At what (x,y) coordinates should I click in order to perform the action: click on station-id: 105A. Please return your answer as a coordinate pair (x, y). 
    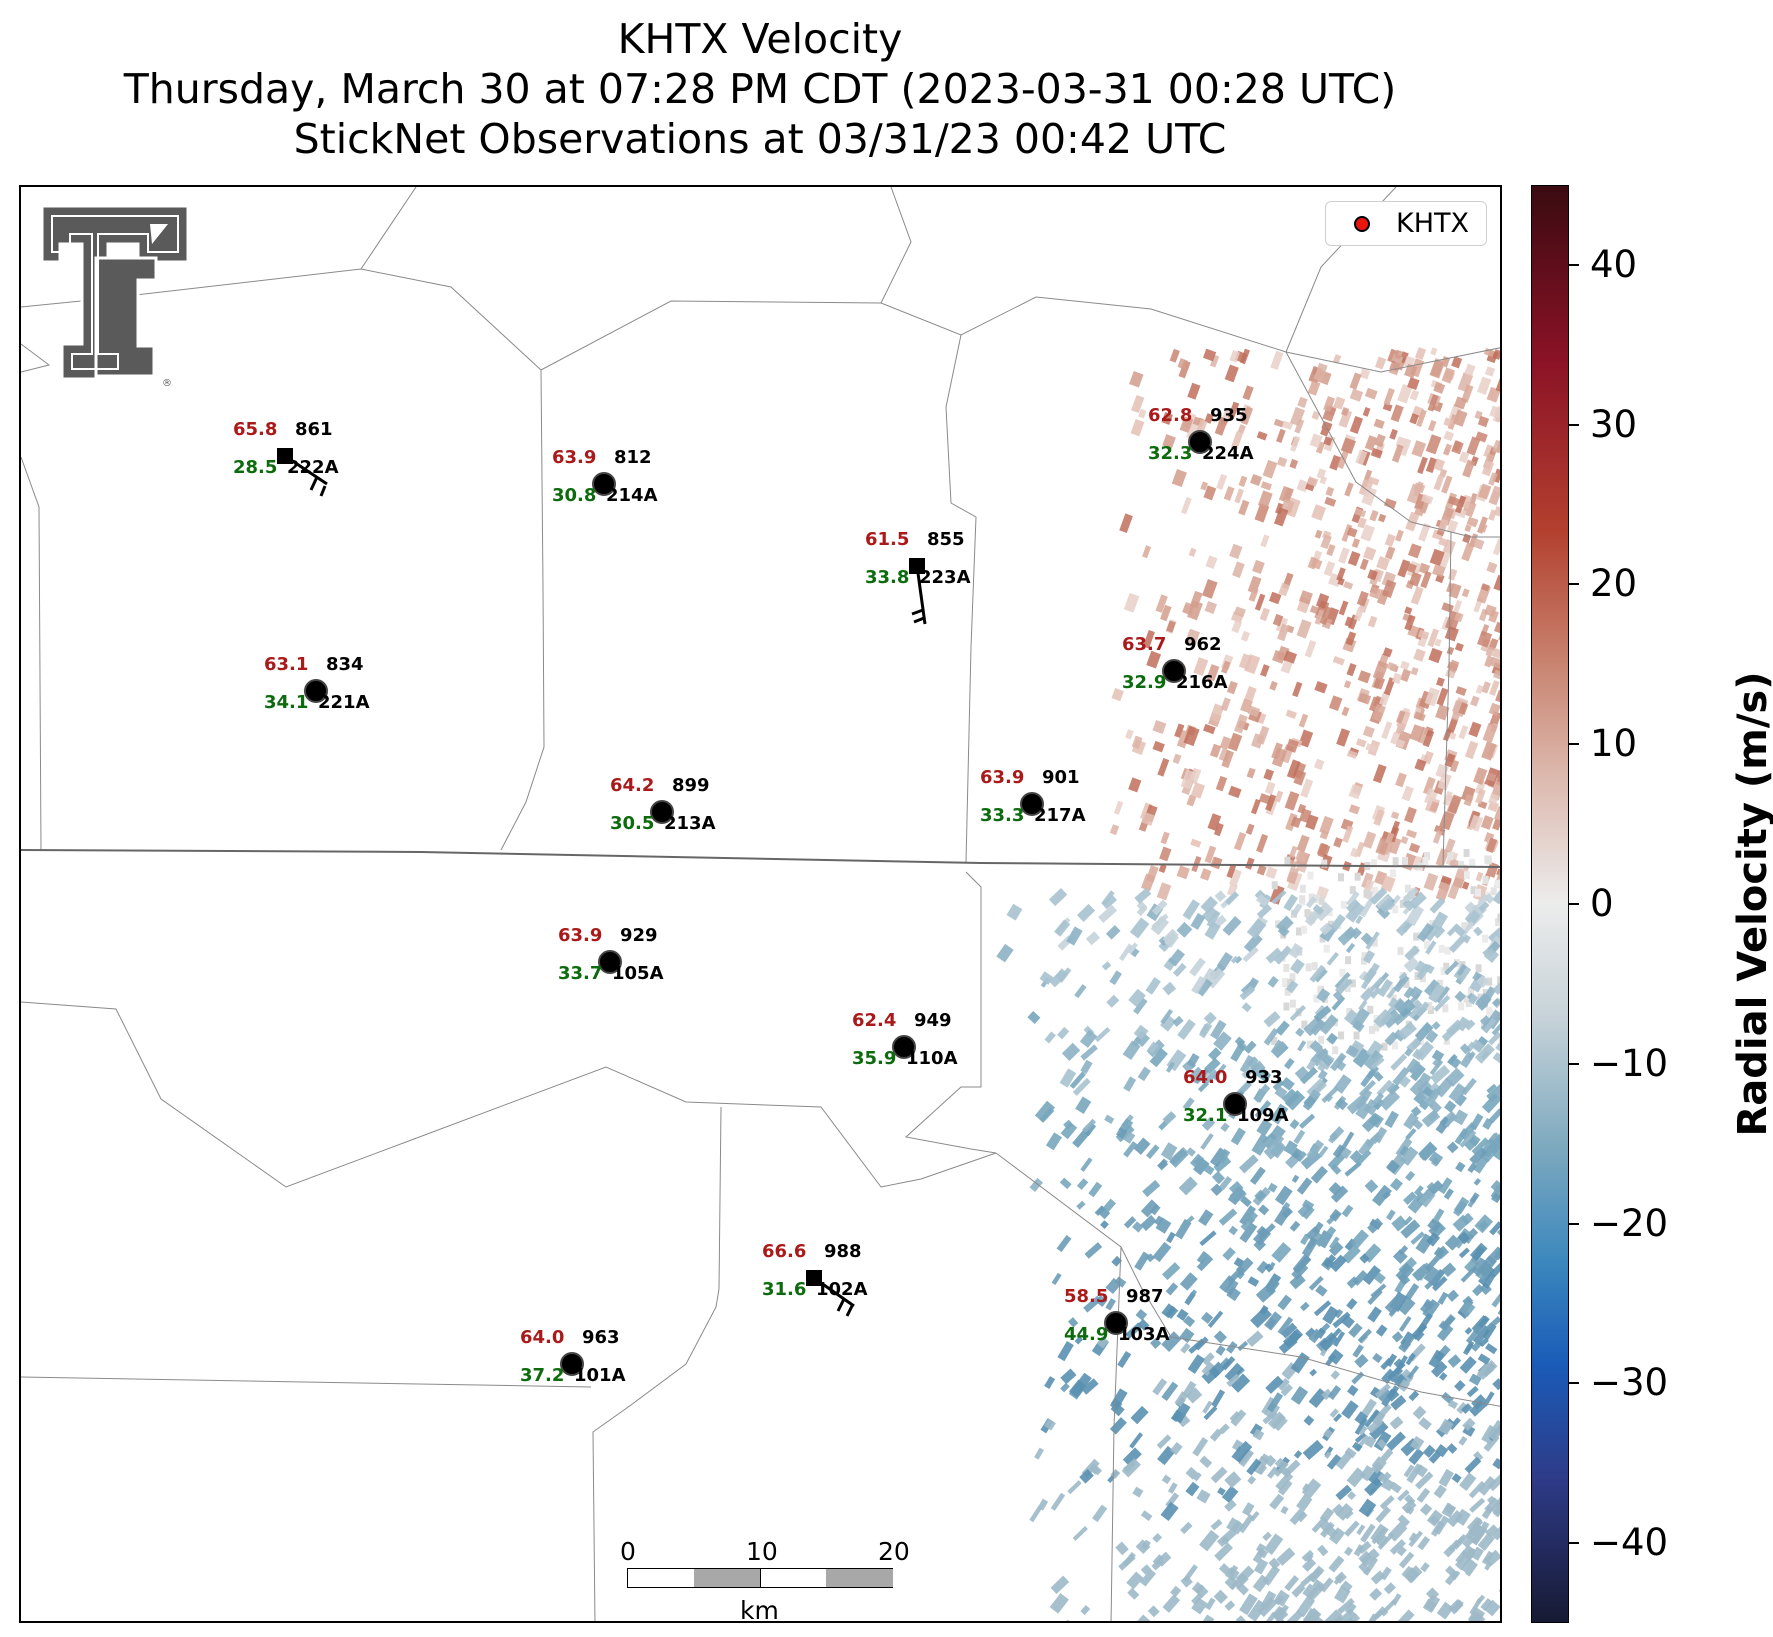
    Looking at the image, I should click on (638, 973).